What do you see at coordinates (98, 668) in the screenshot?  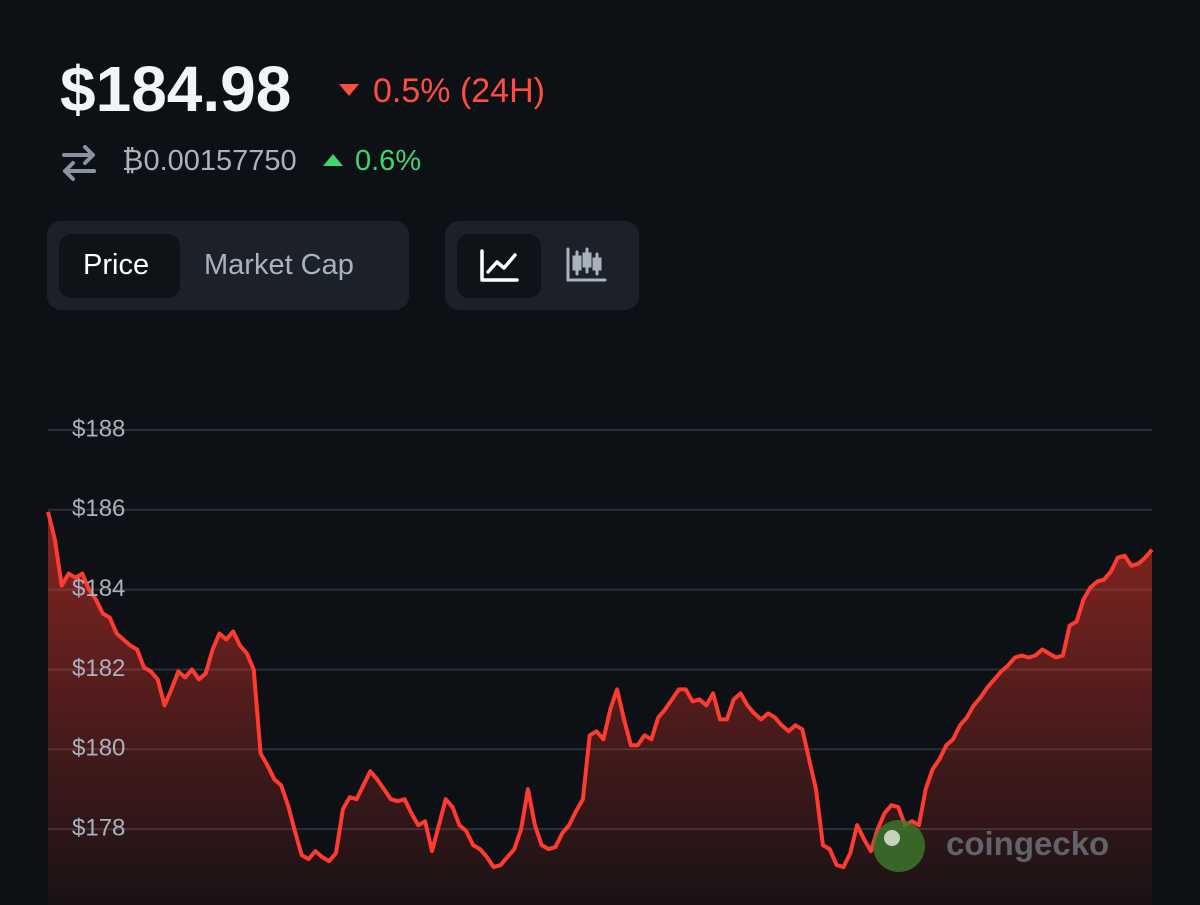 I see `y-tick-label: $182` at bounding box center [98, 668].